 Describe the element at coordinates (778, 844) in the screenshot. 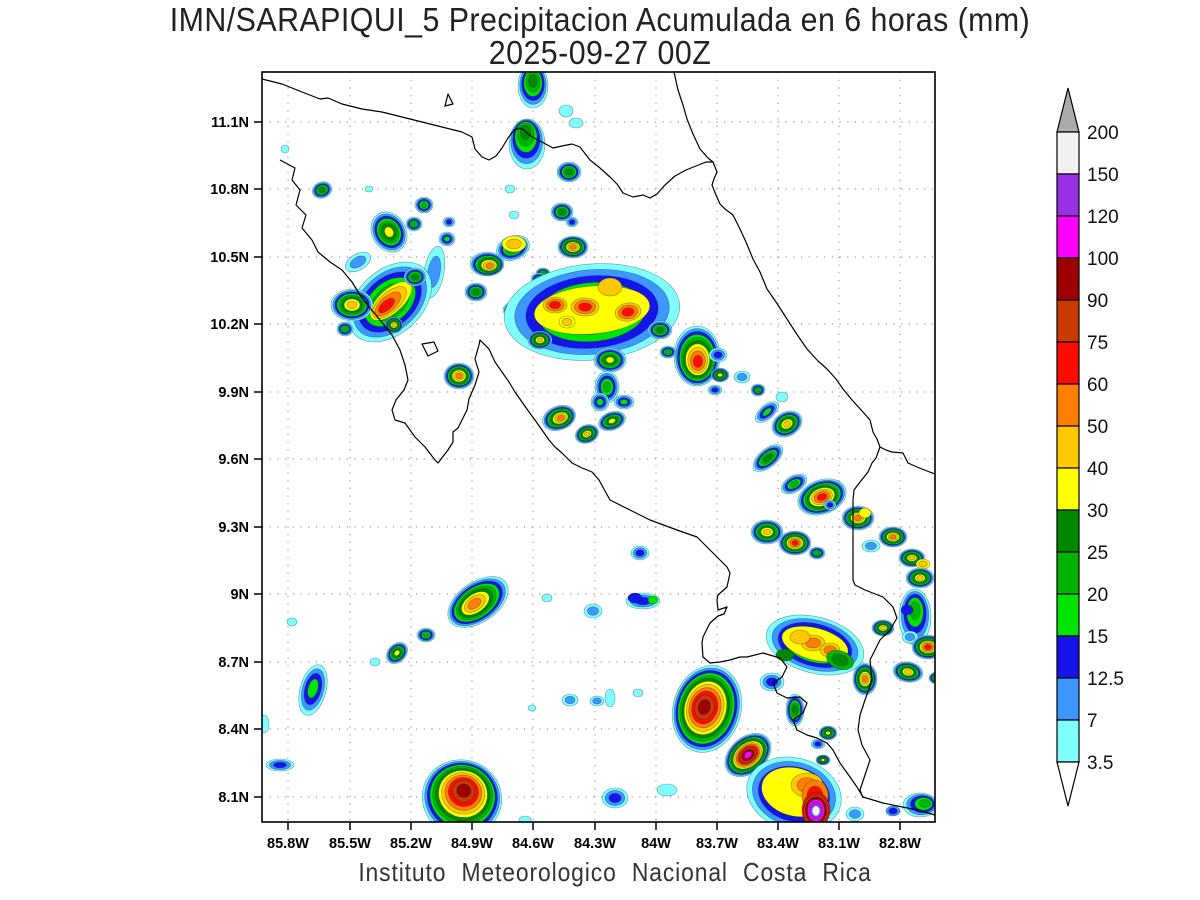

I see `lon-tick-label: 83.4W` at that location.